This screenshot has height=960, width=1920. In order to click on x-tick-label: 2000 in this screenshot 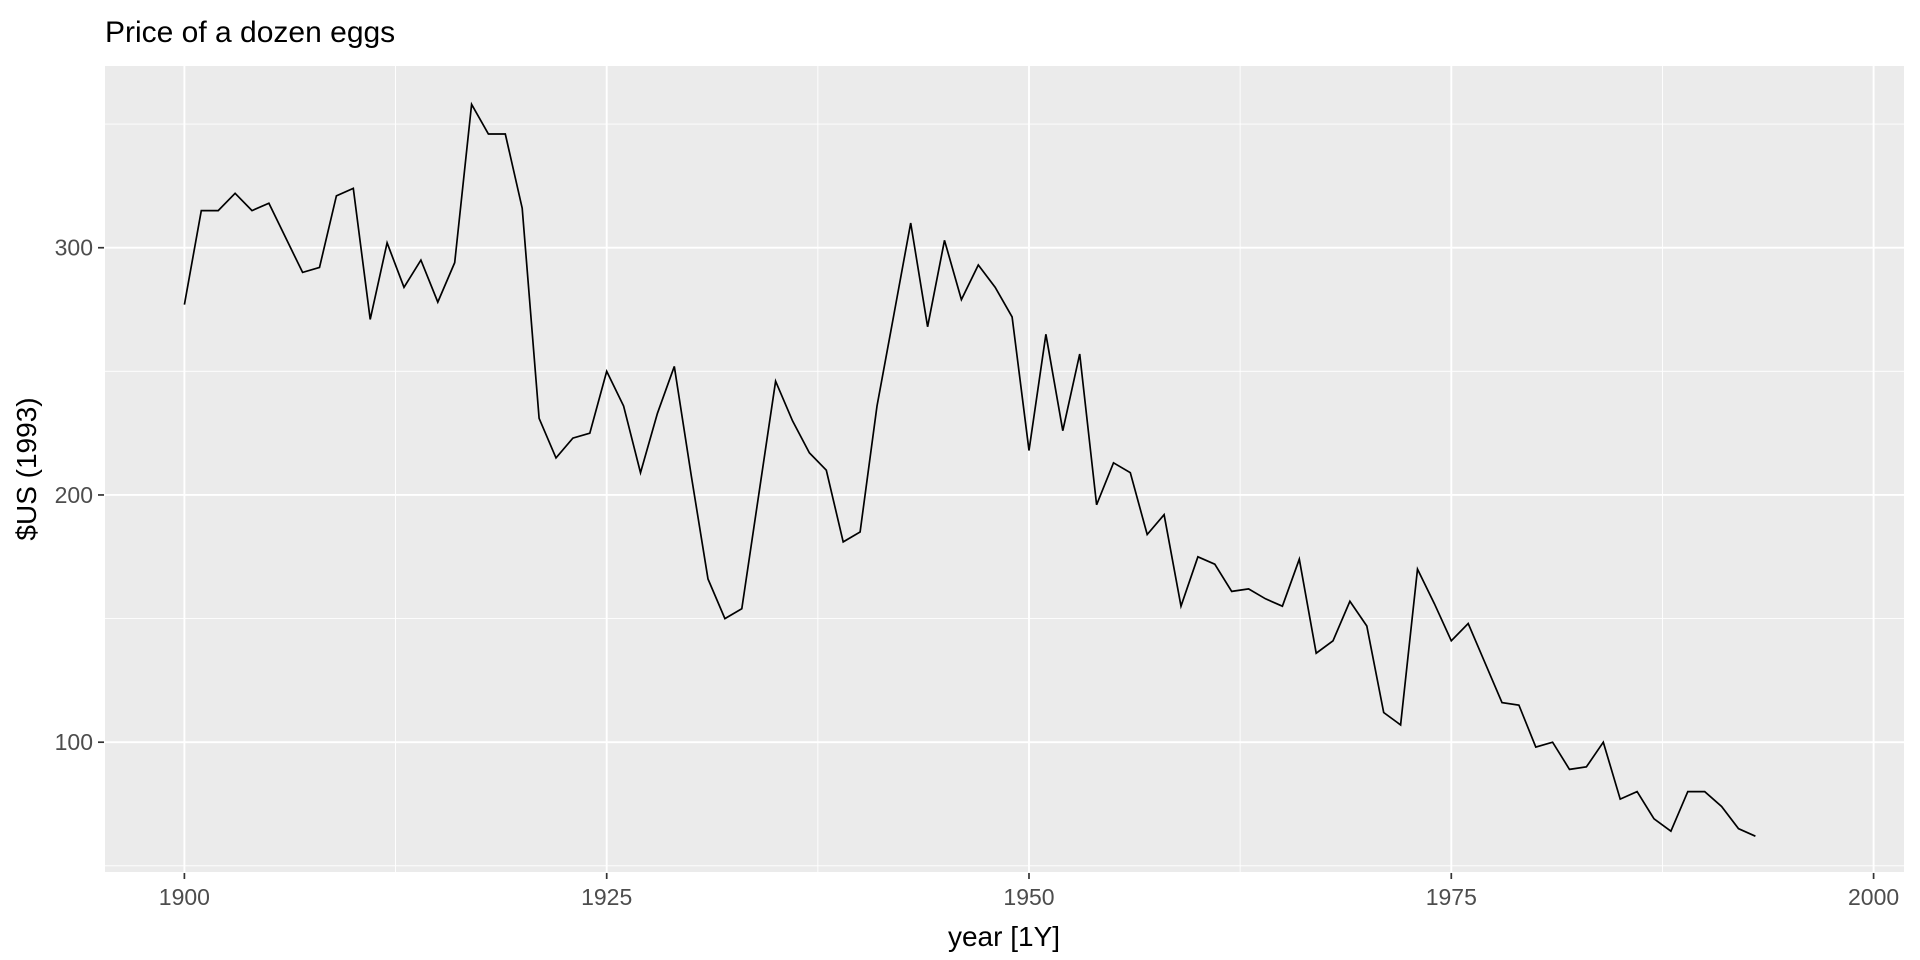, I will do `click(1873, 897)`.